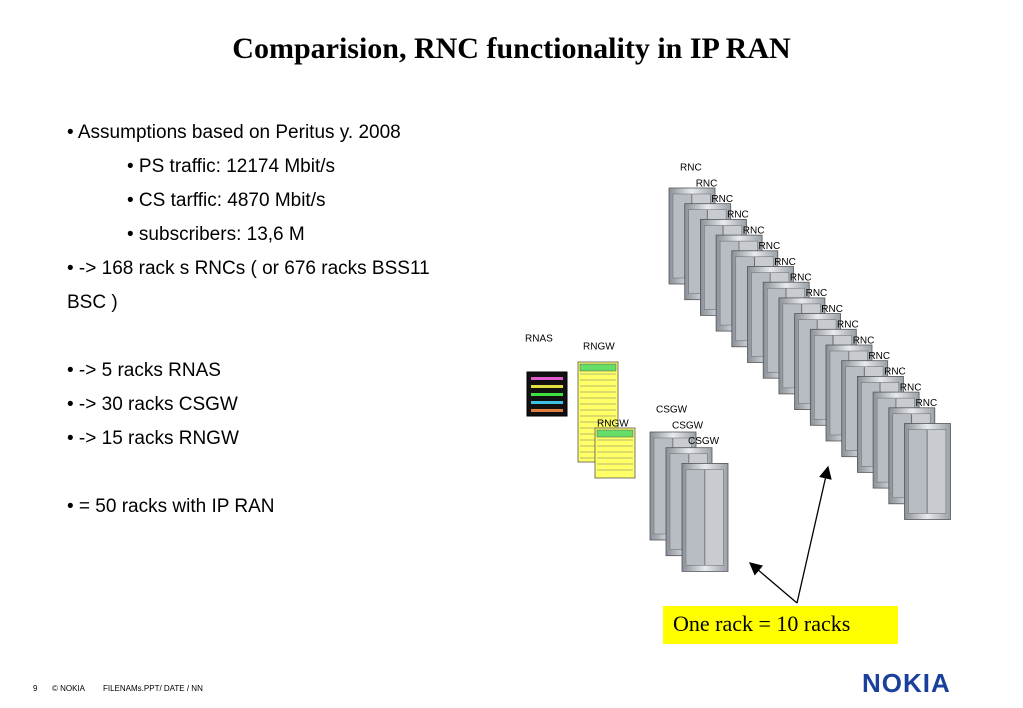 Image resolution: width=1023 pixels, height=708 pixels. Describe the element at coordinates (539, 339) in the screenshot. I see `rack-label: RNAS` at that location.